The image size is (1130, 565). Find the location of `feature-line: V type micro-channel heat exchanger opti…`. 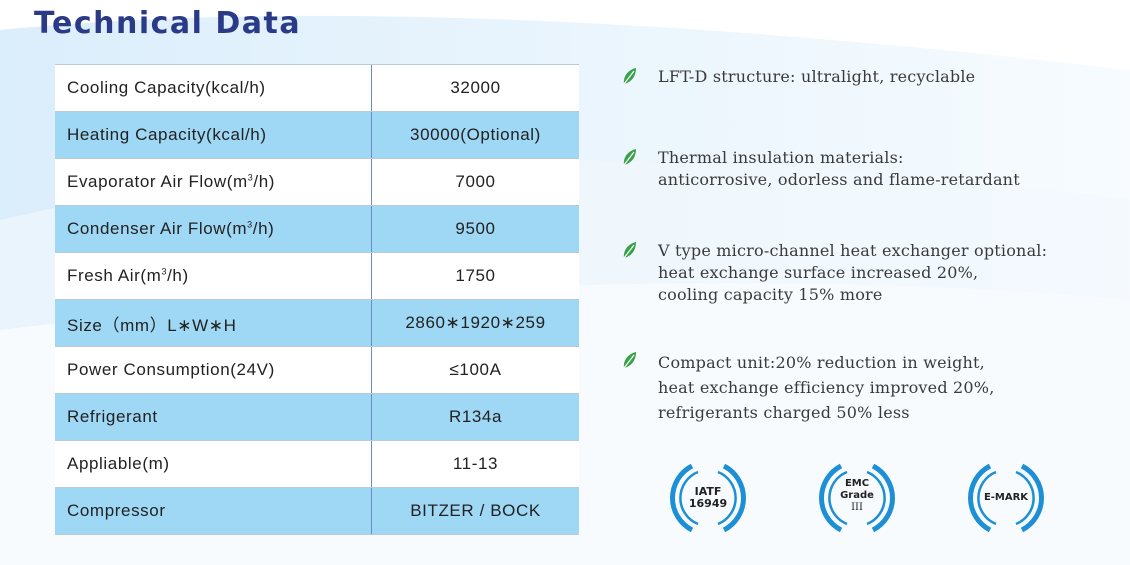

feature-line: V type micro-channel heat exchanger opti… is located at coordinates (853, 250).